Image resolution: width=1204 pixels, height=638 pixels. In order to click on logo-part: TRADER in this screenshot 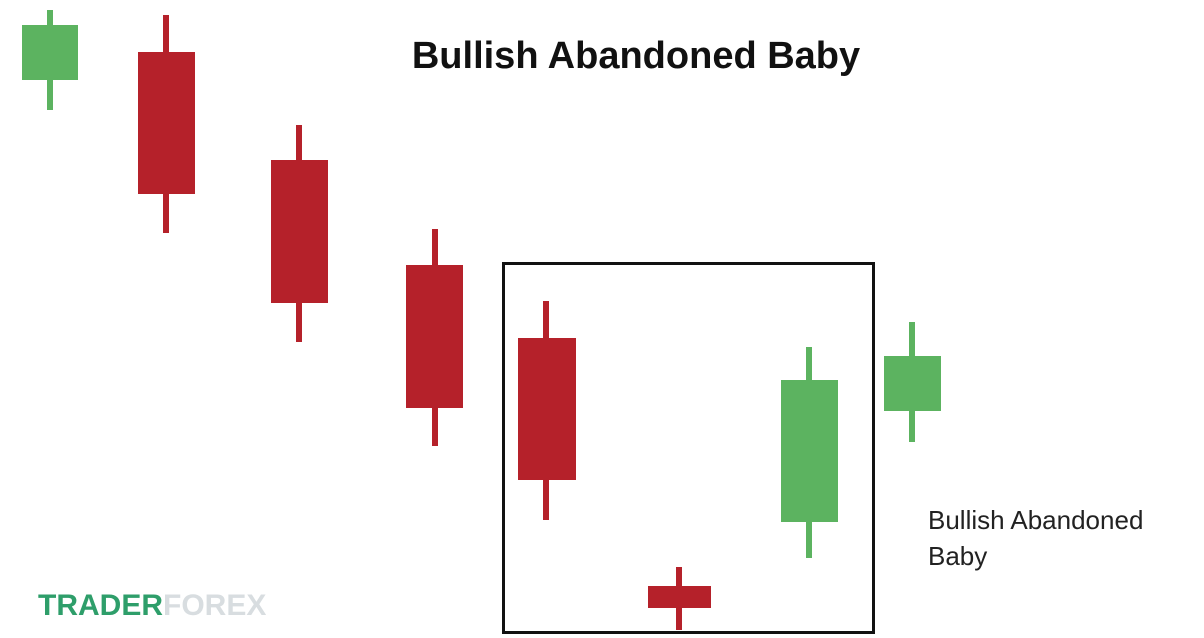, I will do `click(100, 605)`.